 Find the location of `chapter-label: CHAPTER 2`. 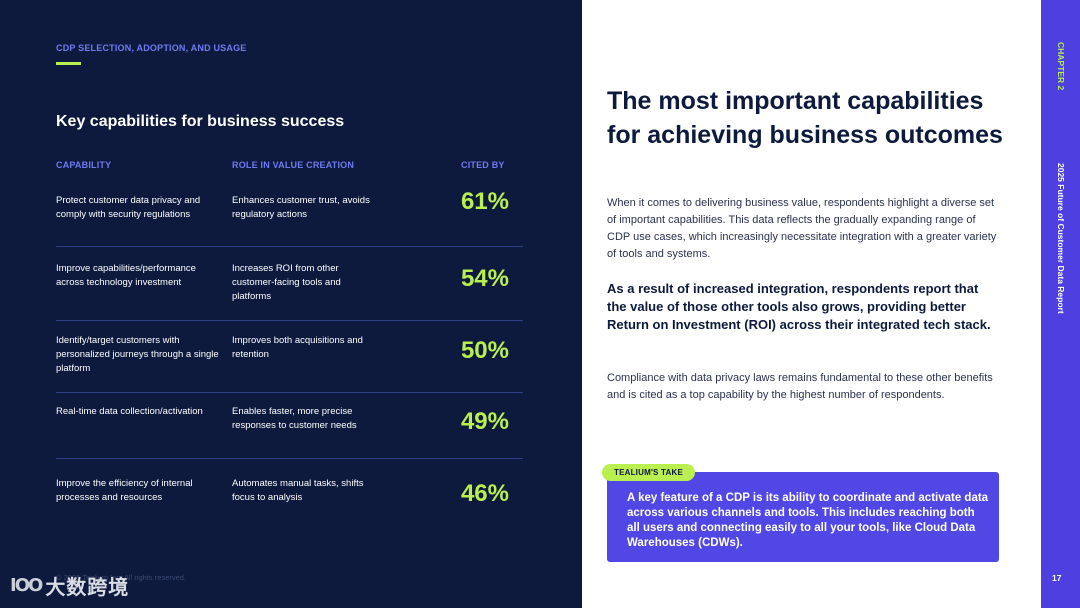

chapter-label: CHAPTER 2 is located at coordinates (1061, 66).